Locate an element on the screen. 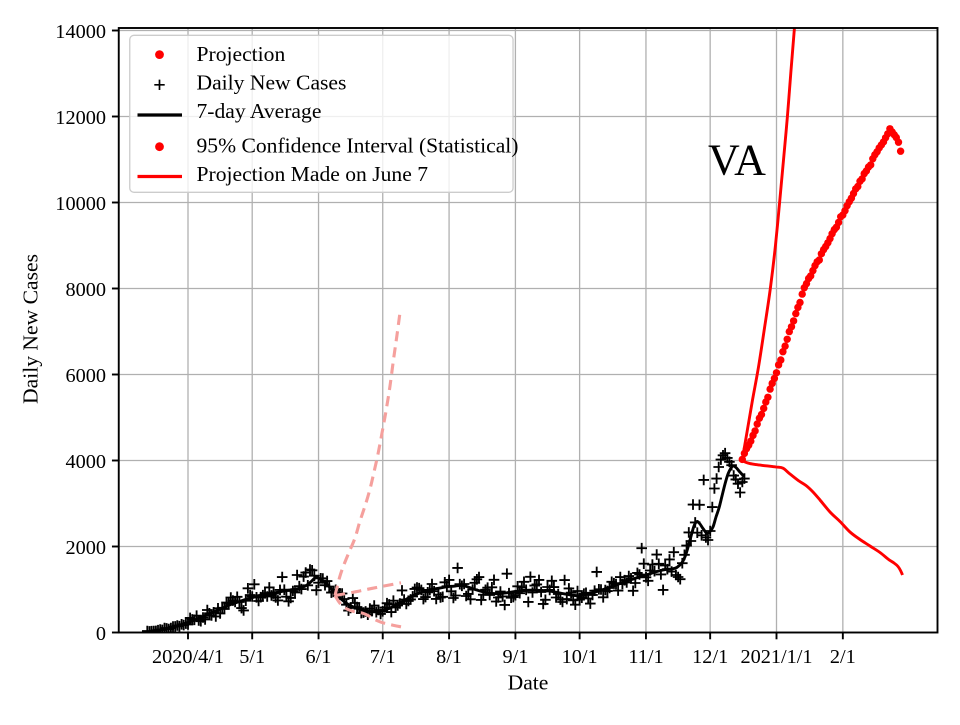  svg-text: 7/1 is located at coordinates (383, 657).